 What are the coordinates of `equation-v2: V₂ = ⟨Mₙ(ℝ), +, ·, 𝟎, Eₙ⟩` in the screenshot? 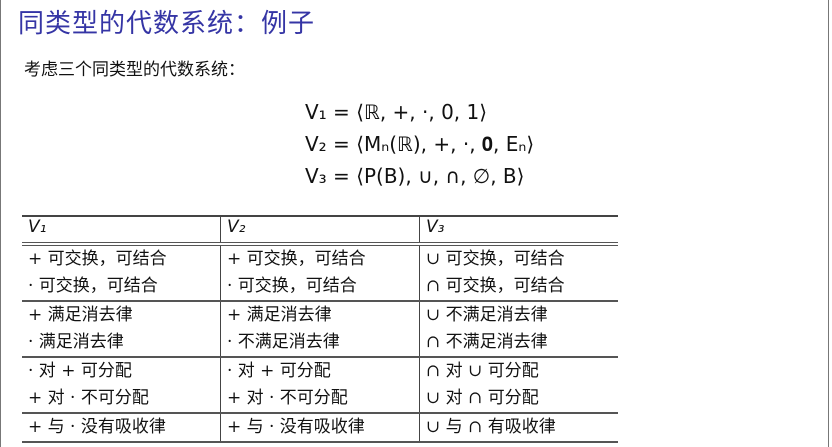 It's located at (420, 144).